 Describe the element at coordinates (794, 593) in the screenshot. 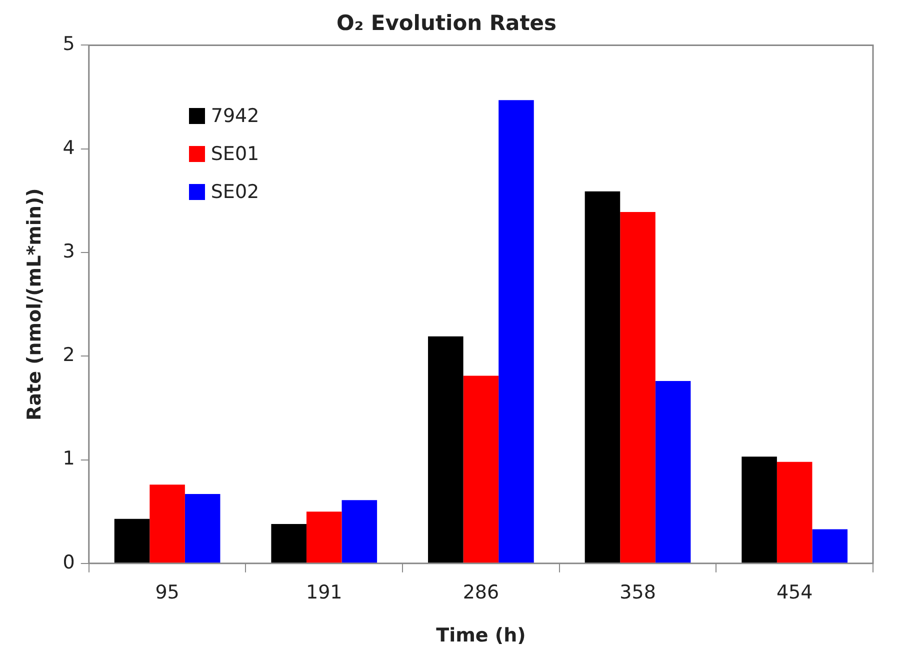

I see `x-tick-label: 454` at that location.